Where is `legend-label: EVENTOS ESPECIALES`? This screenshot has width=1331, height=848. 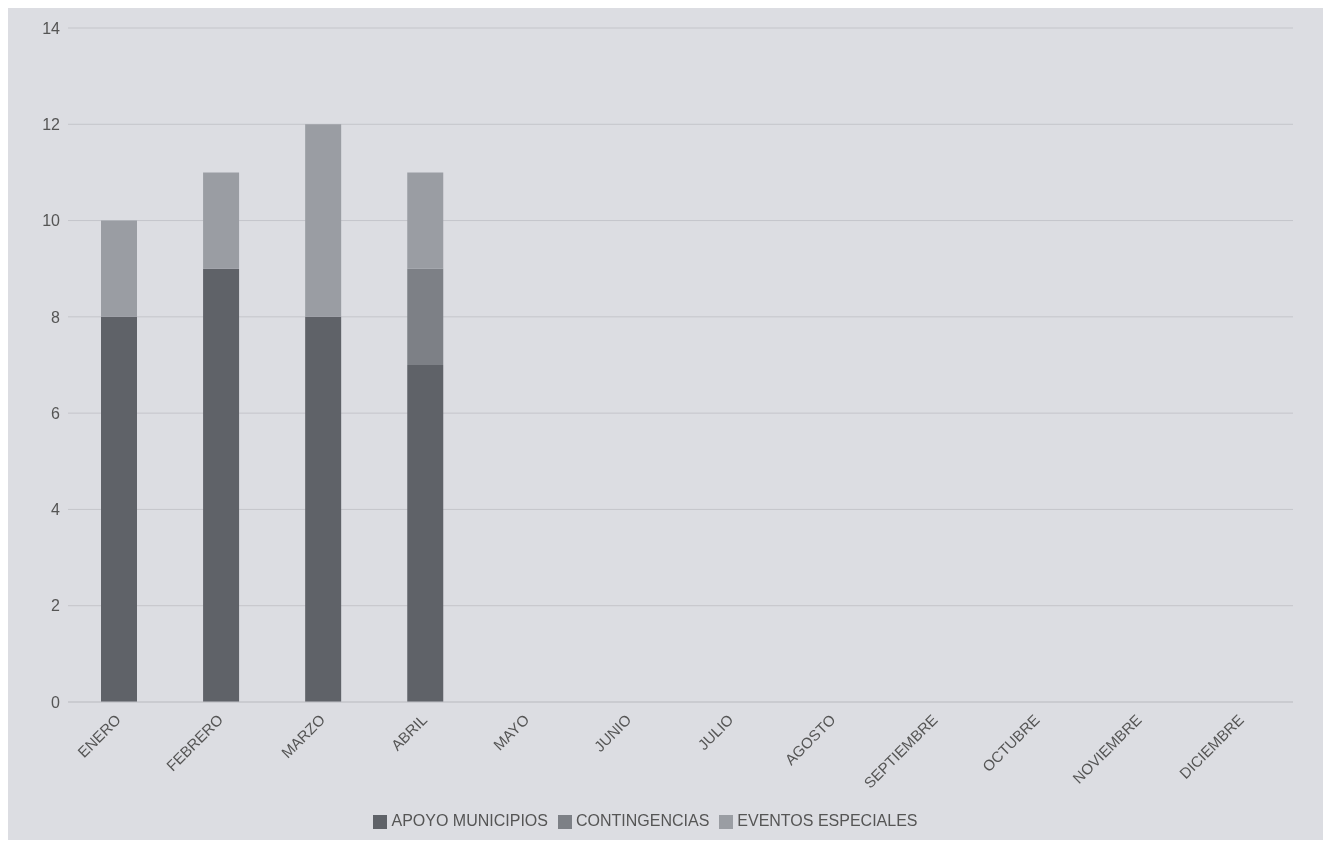
legend-label: EVENTOS ESPECIALES is located at coordinates (827, 820).